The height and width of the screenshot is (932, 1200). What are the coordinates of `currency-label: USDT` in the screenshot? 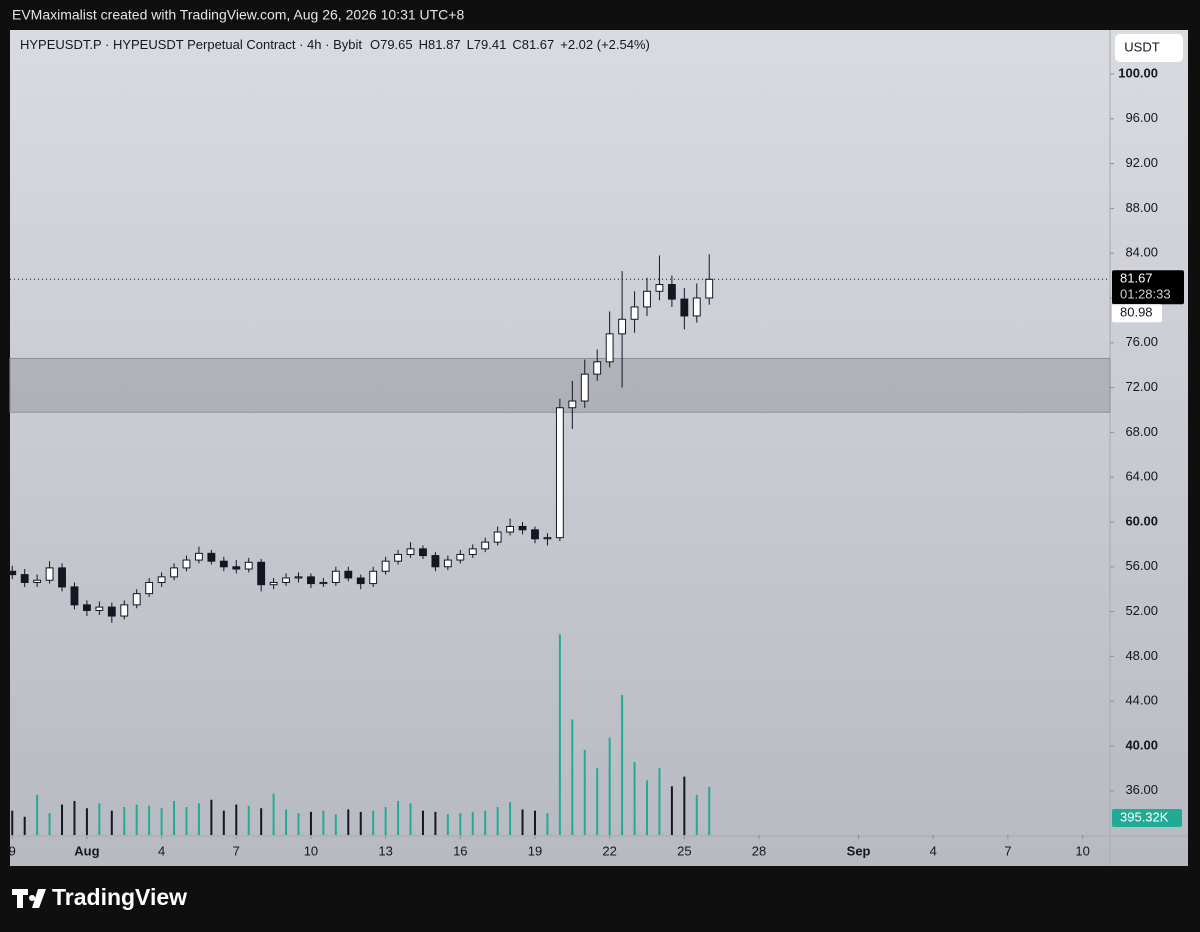 It's located at (1141, 46).